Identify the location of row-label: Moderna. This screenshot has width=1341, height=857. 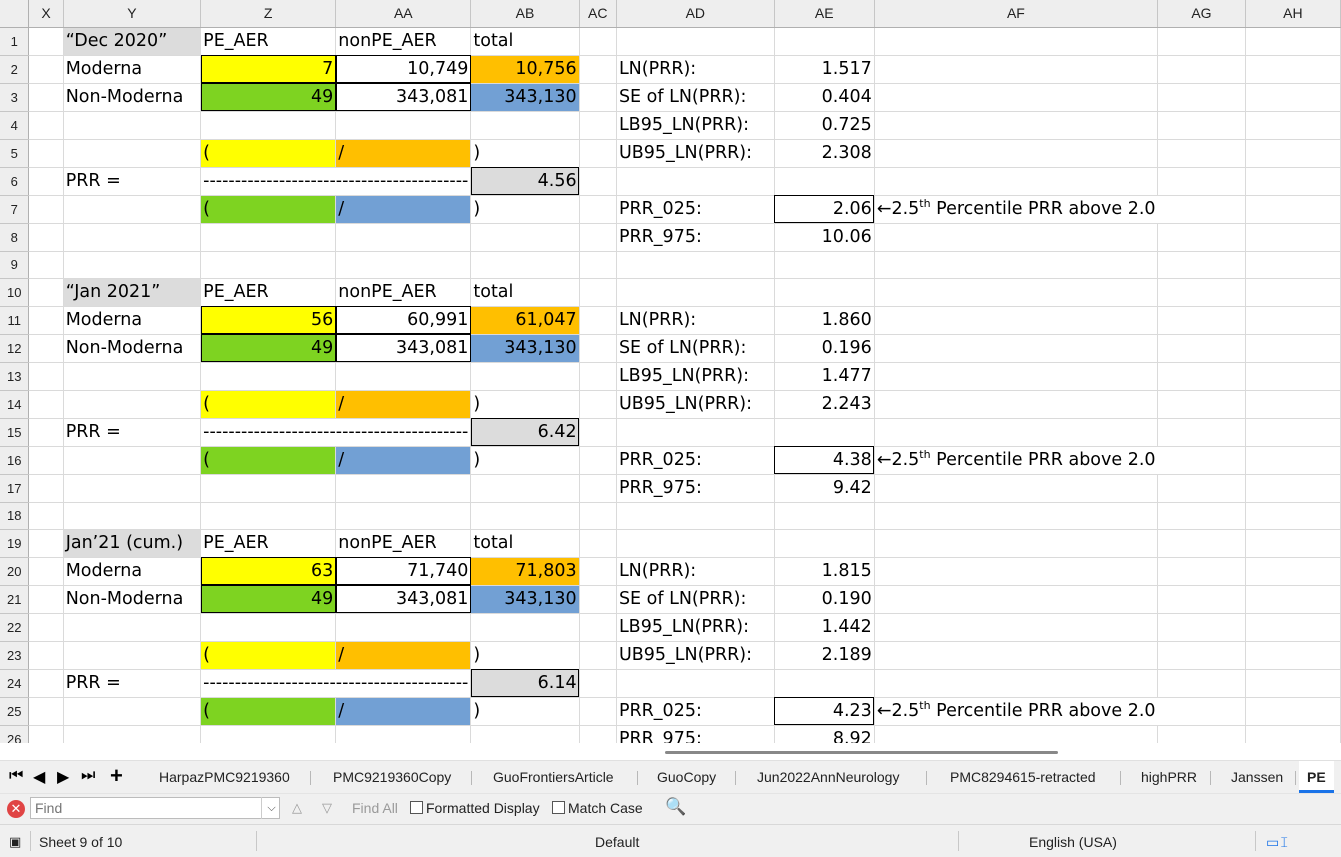
(132, 571).